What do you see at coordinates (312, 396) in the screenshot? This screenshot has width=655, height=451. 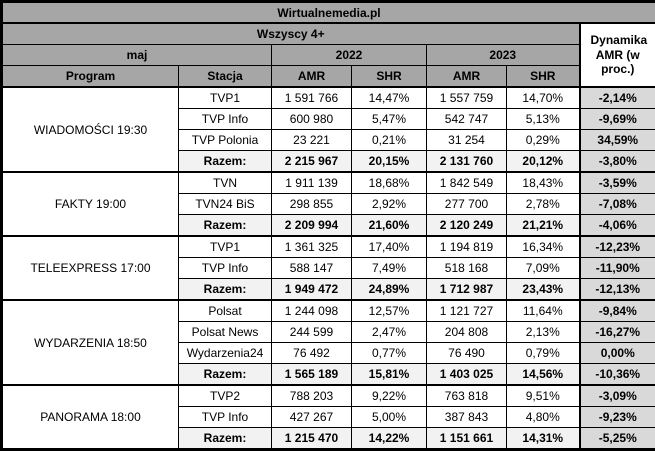 I see `amr-2022-cell: 788 203` at bounding box center [312, 396].